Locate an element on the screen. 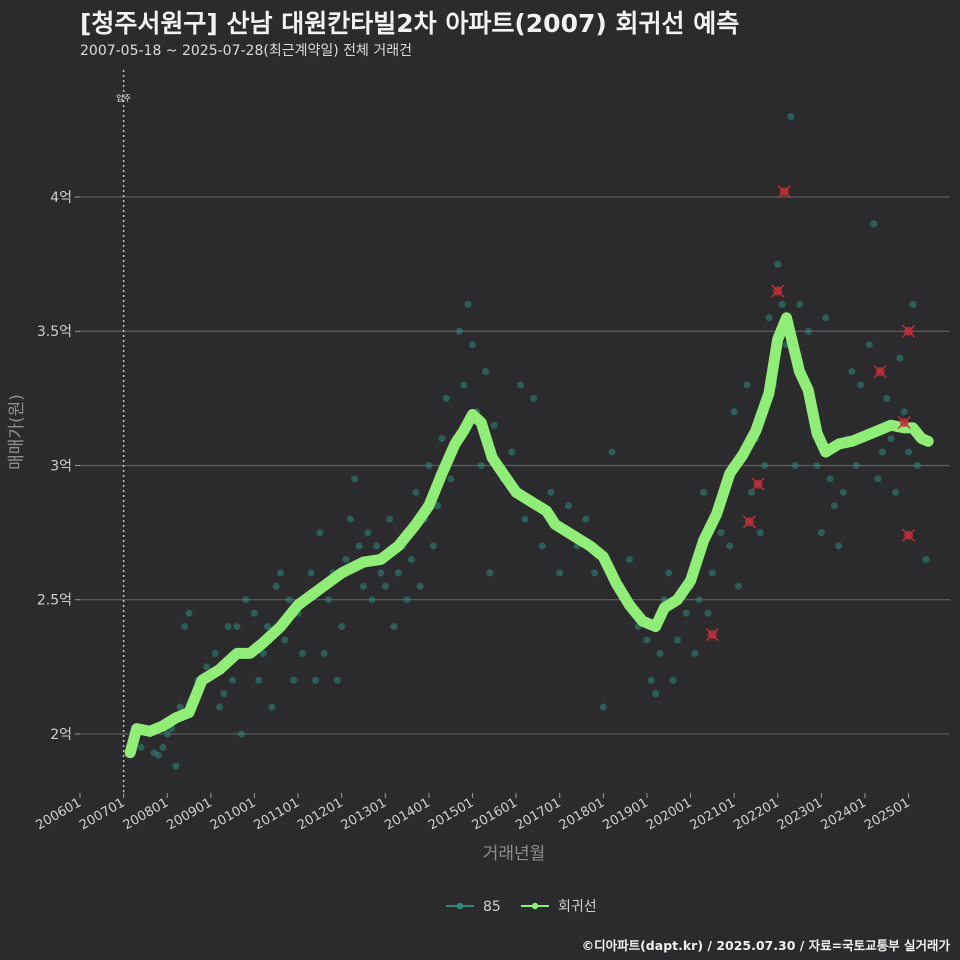  y-tick-label: 3억 is located at coordinates (61, 466).